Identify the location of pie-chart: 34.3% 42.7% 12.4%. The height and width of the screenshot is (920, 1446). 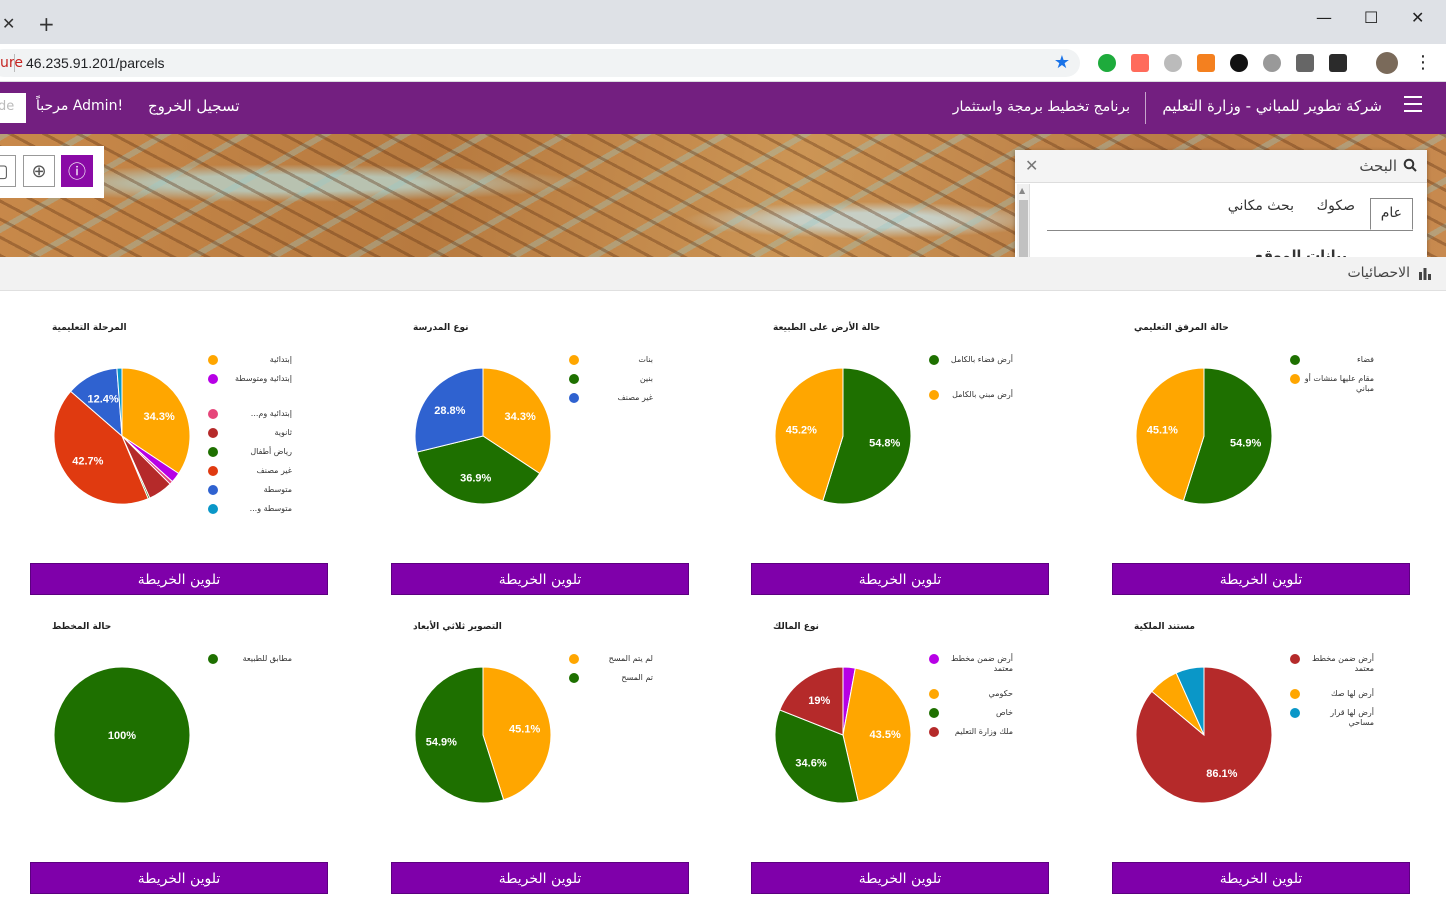
(120, 406).